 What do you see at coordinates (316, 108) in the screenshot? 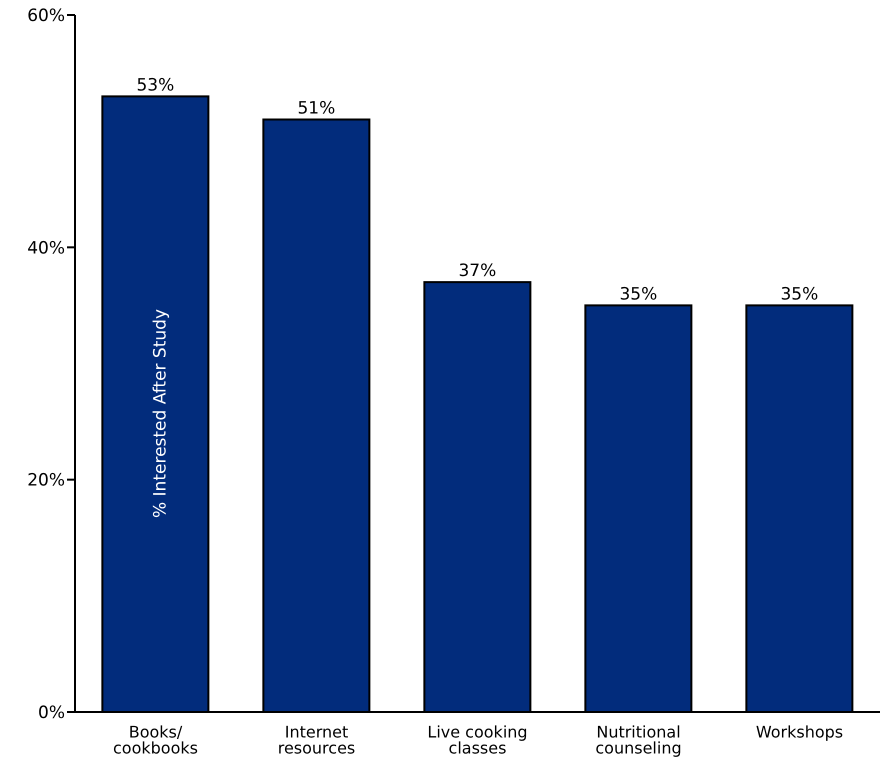
I see `data-label: 51%` at bounding box center [316, 108].